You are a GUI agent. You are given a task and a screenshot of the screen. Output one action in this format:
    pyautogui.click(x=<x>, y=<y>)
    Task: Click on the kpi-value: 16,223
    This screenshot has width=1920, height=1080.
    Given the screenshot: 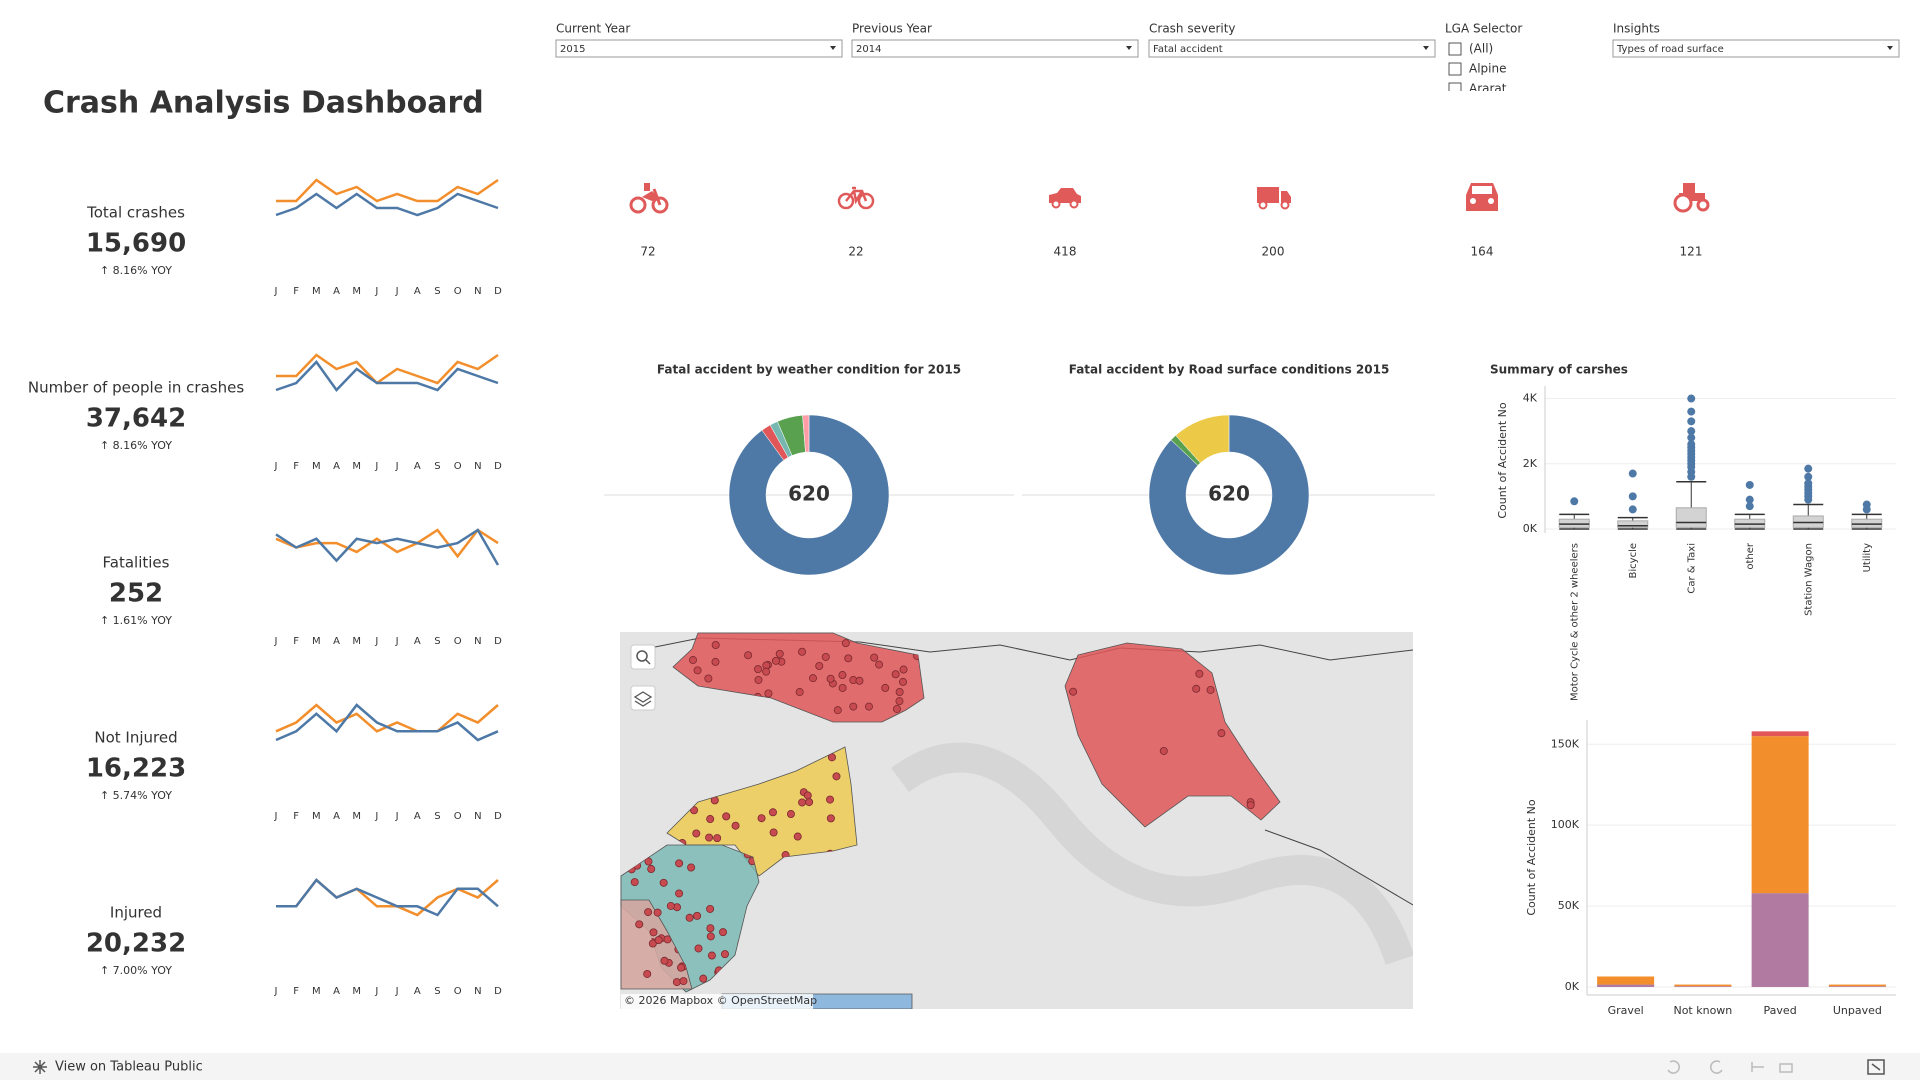 What is the action you would take?
    pyautogui.click(x=136, y=769)
    